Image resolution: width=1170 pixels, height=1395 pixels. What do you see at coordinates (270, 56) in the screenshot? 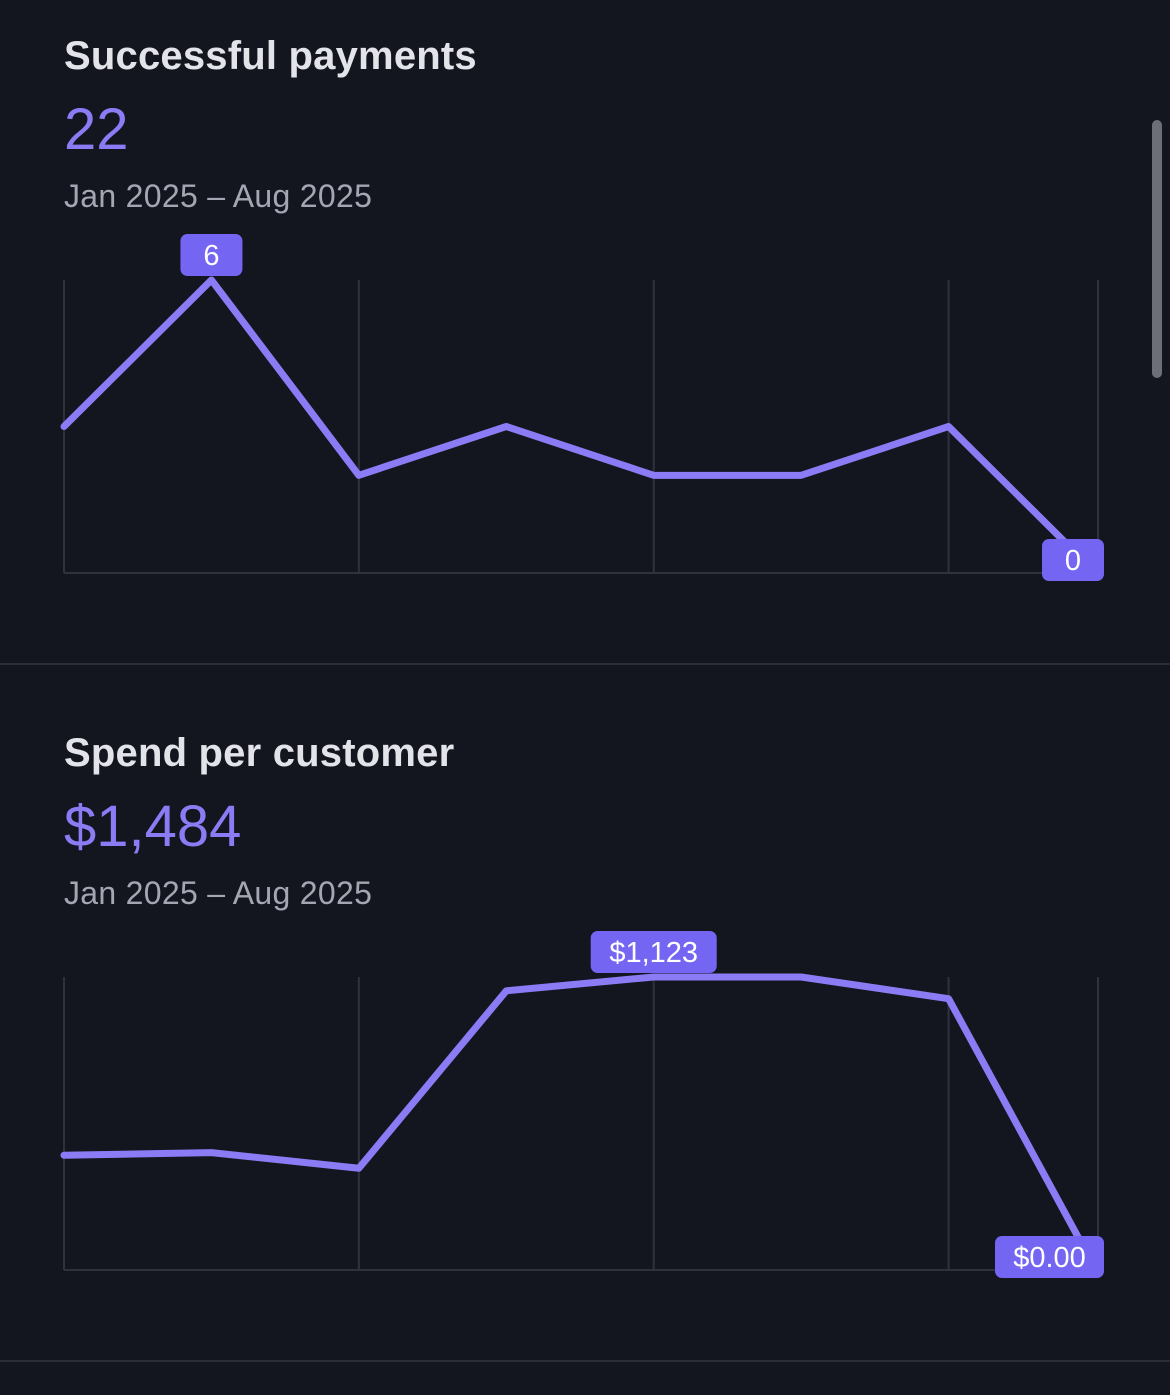
I see `card-title: Successful payments` at bounding box center [270, 56].